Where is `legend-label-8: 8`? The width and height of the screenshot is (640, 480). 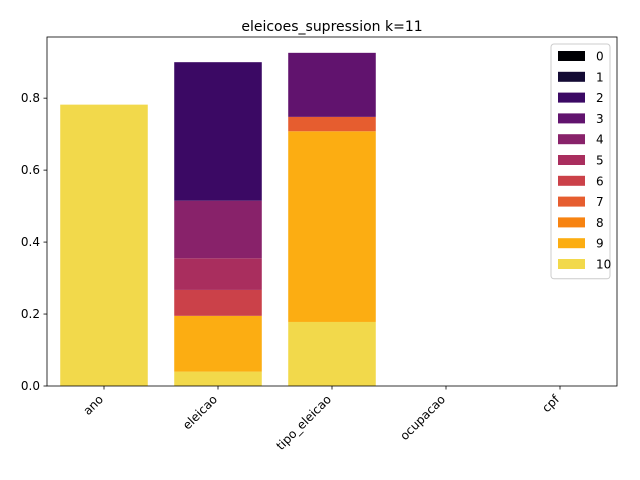 legend-label-8: 8 is located at coordinates (600, 223).